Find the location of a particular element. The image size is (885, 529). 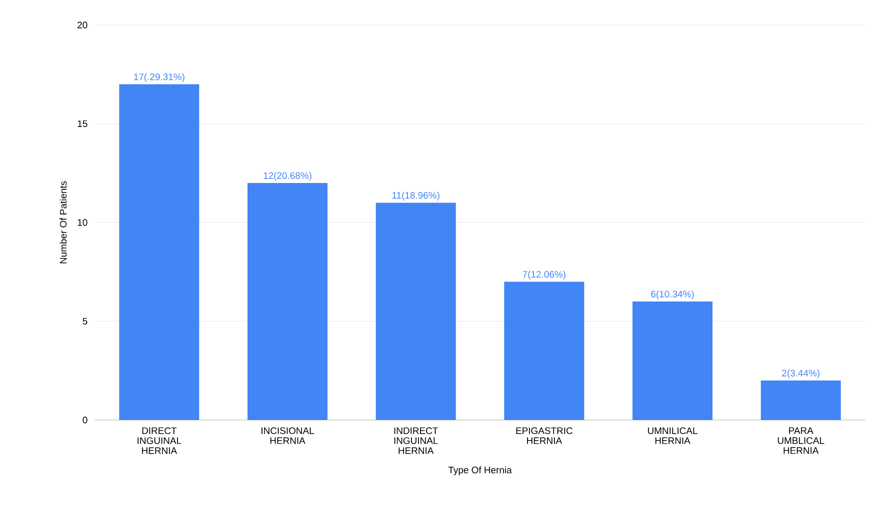

x-tick-label: INCISIONAL HERNIA is located at coordinates (288, 435).